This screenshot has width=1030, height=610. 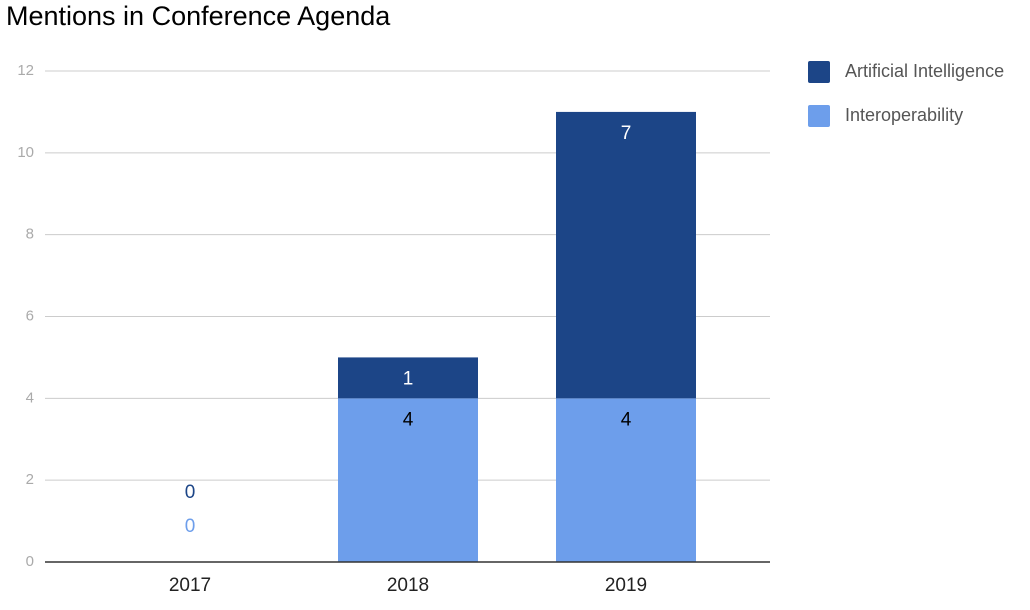 What do you see at coordinates (30, 397) in the screenshot?
I see `y-tick-label: 4` at bounding box center [30, 397].